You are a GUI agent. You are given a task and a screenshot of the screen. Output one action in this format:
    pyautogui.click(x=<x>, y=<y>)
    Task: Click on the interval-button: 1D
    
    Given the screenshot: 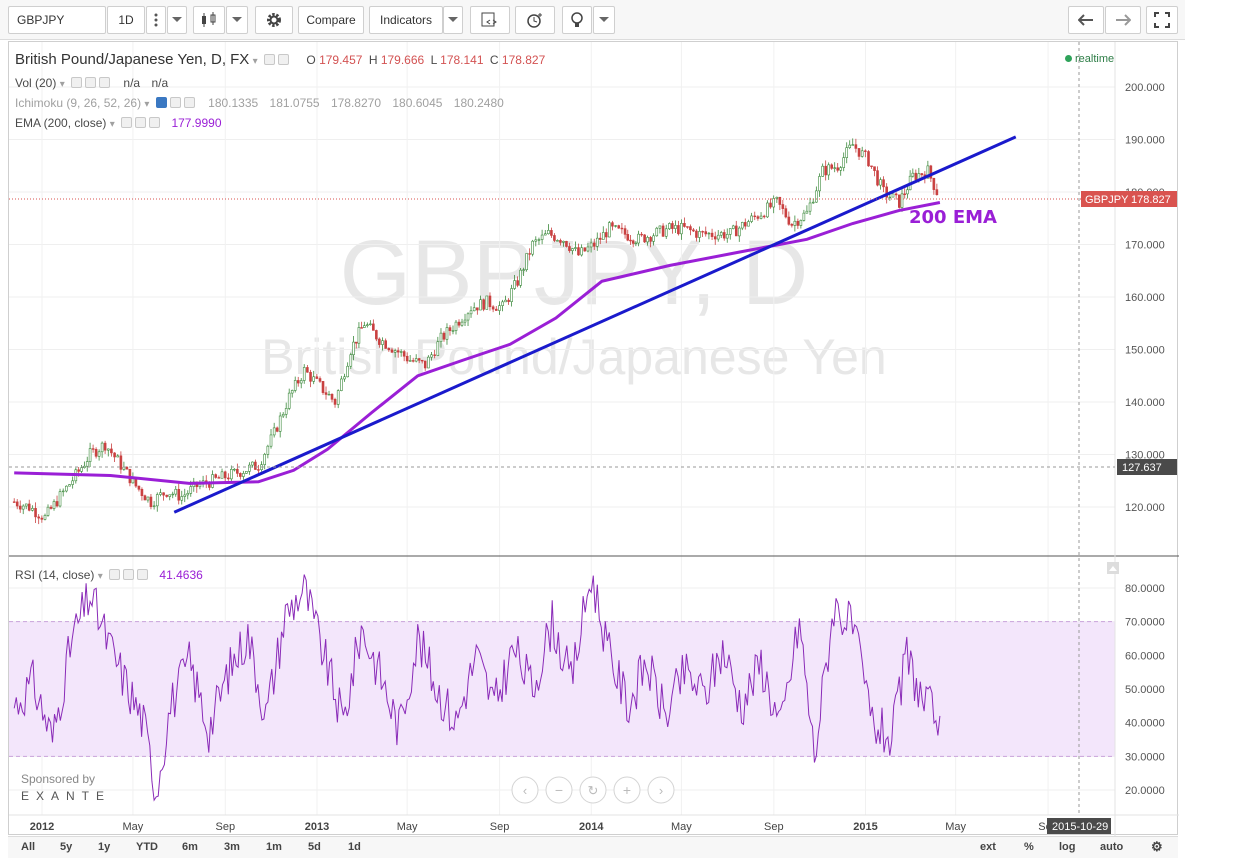 What is the action you would take?
    pyautogui.click(x=126, y=20)
    